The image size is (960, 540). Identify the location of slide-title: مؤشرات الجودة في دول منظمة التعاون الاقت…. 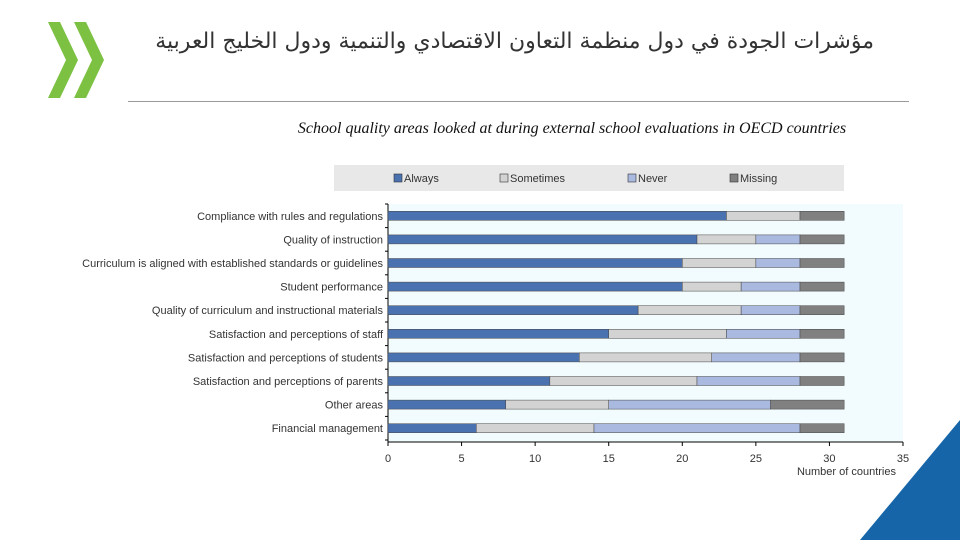
(514, 41).